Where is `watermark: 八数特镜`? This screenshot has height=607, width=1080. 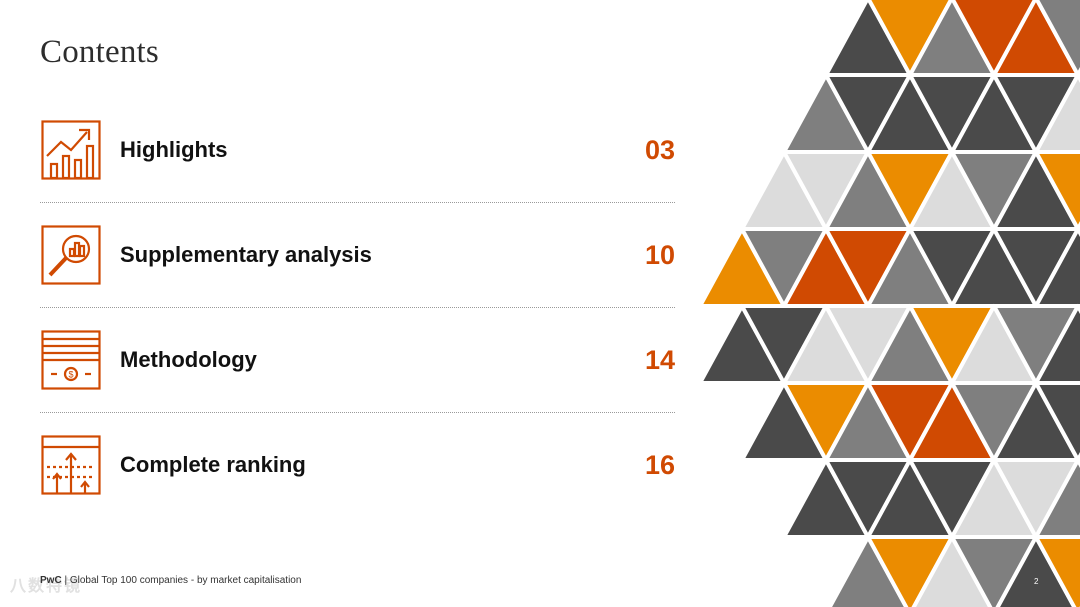
watermark: 八数特镜 is located at coordinates (46, 586).